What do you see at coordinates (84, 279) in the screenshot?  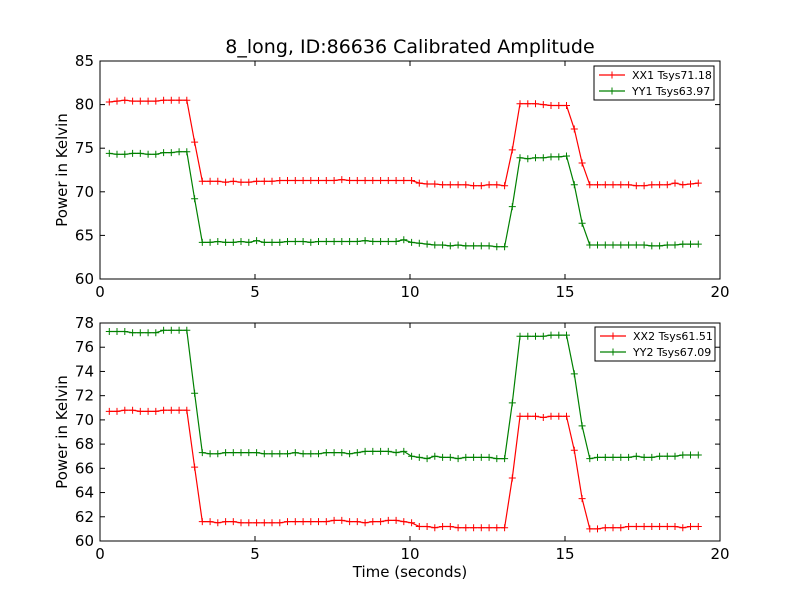 I see `y-tick-label: 60` at bounding box center [84, 279].